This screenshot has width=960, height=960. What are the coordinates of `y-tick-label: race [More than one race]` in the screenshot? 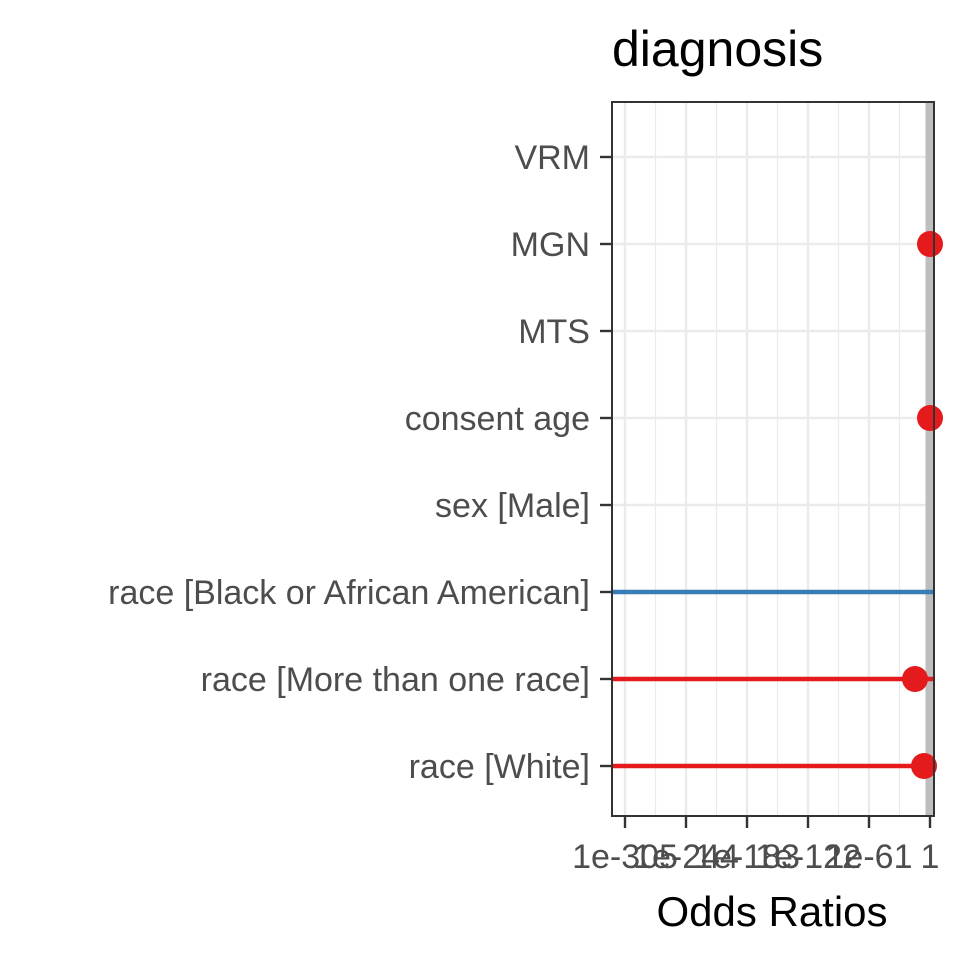 It's located at (395, 680).